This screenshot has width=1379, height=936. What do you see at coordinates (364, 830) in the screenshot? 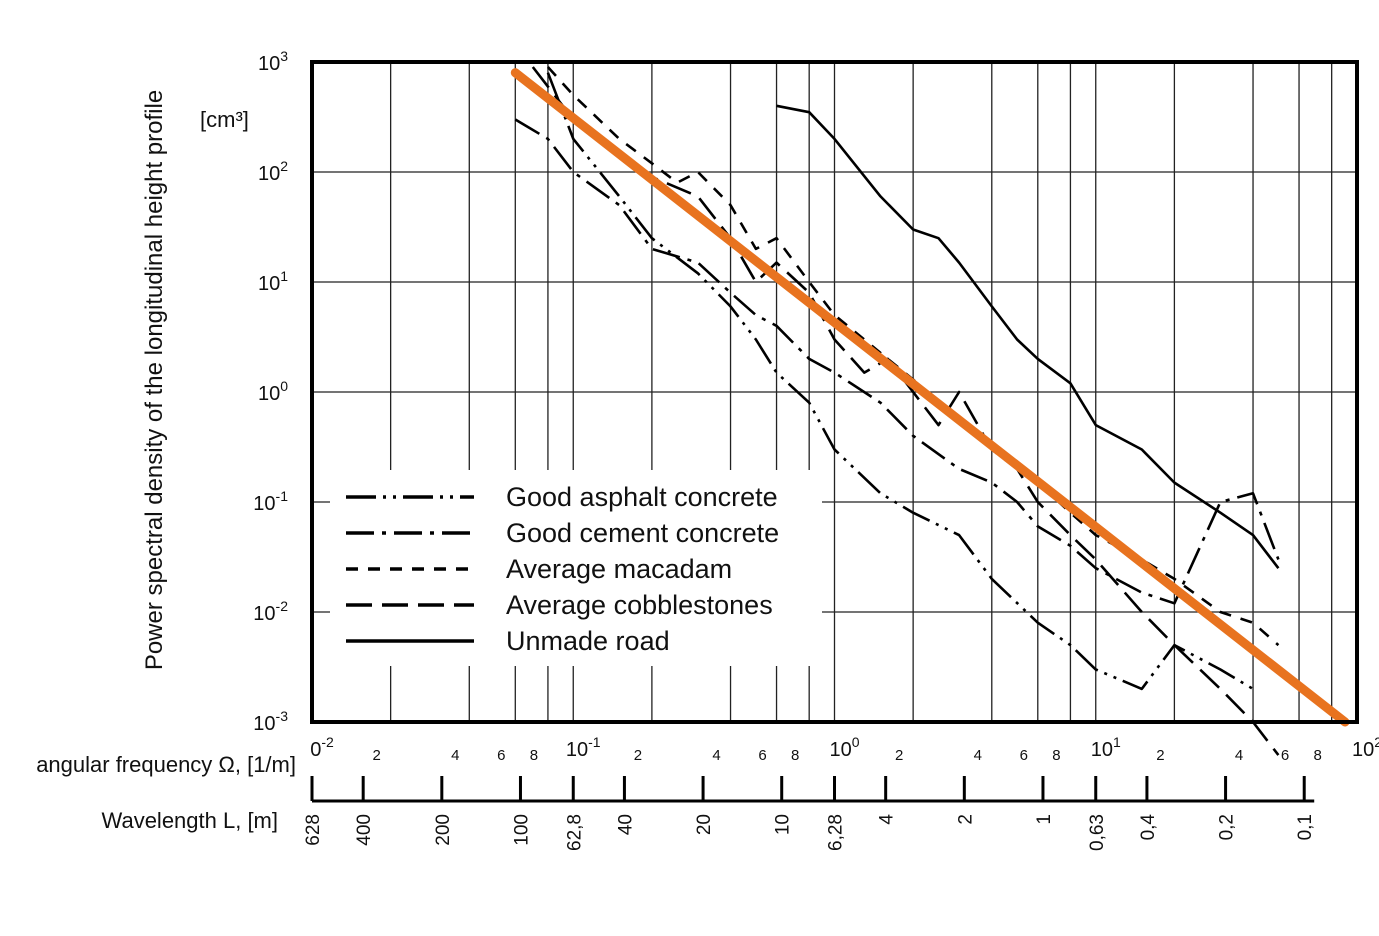
I see `wavelength-tick-label: 400` at bounding box center [364, 830].